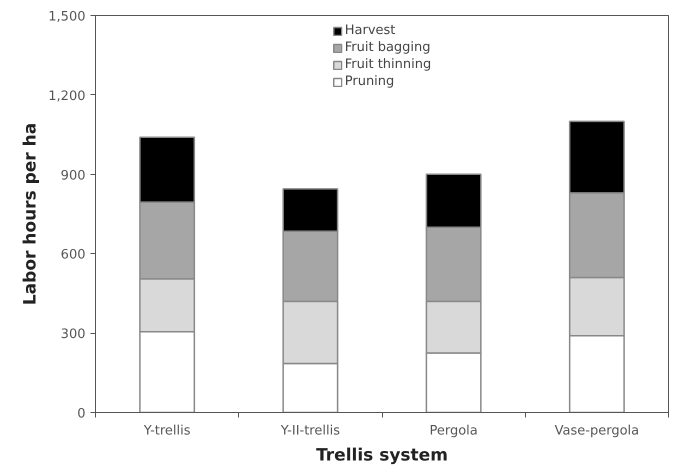  I want to click on y-tick-label: 600, so click(73, 255).